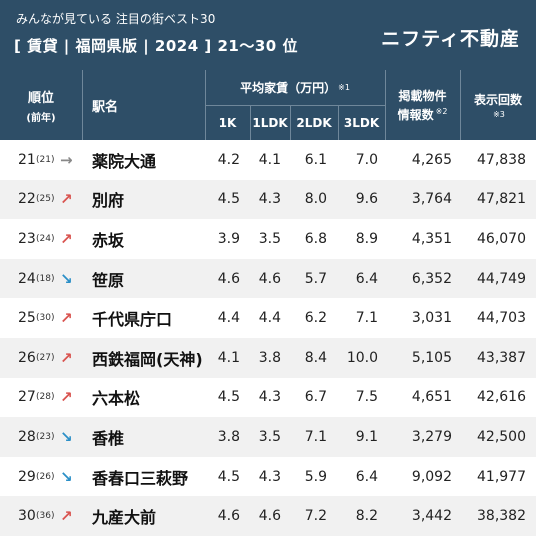 This screenshot has height=536, width=536. I want to click on value-listings: 6,352, so click(431, 278).